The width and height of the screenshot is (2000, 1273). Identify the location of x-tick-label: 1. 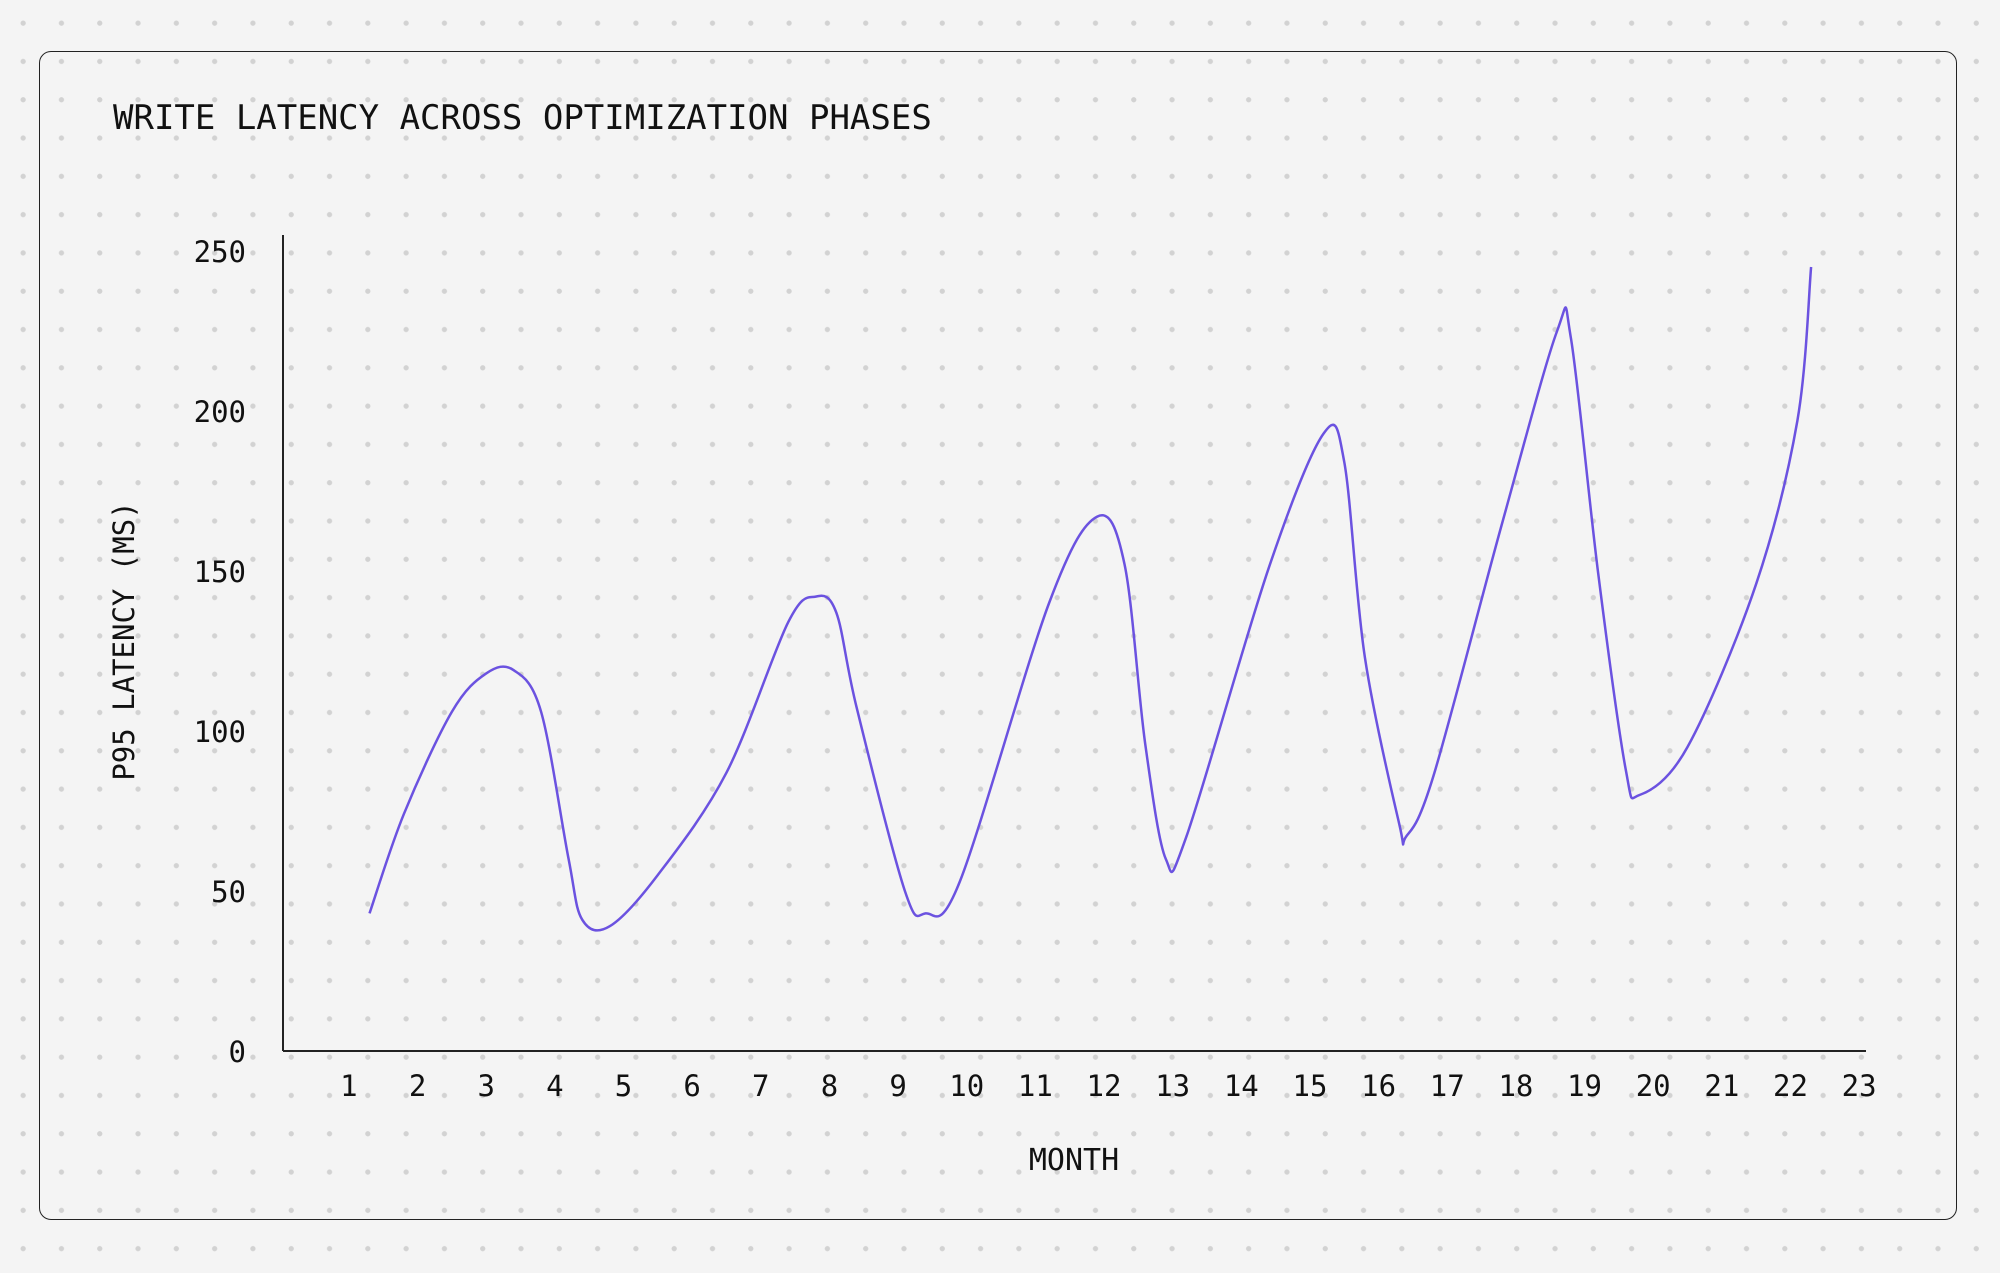
(348, 1086).